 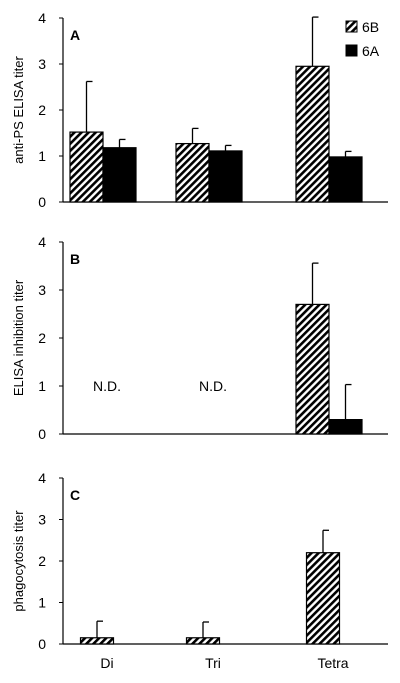 I want to click on legend-swatch-6A, so click(x=351, y=50).